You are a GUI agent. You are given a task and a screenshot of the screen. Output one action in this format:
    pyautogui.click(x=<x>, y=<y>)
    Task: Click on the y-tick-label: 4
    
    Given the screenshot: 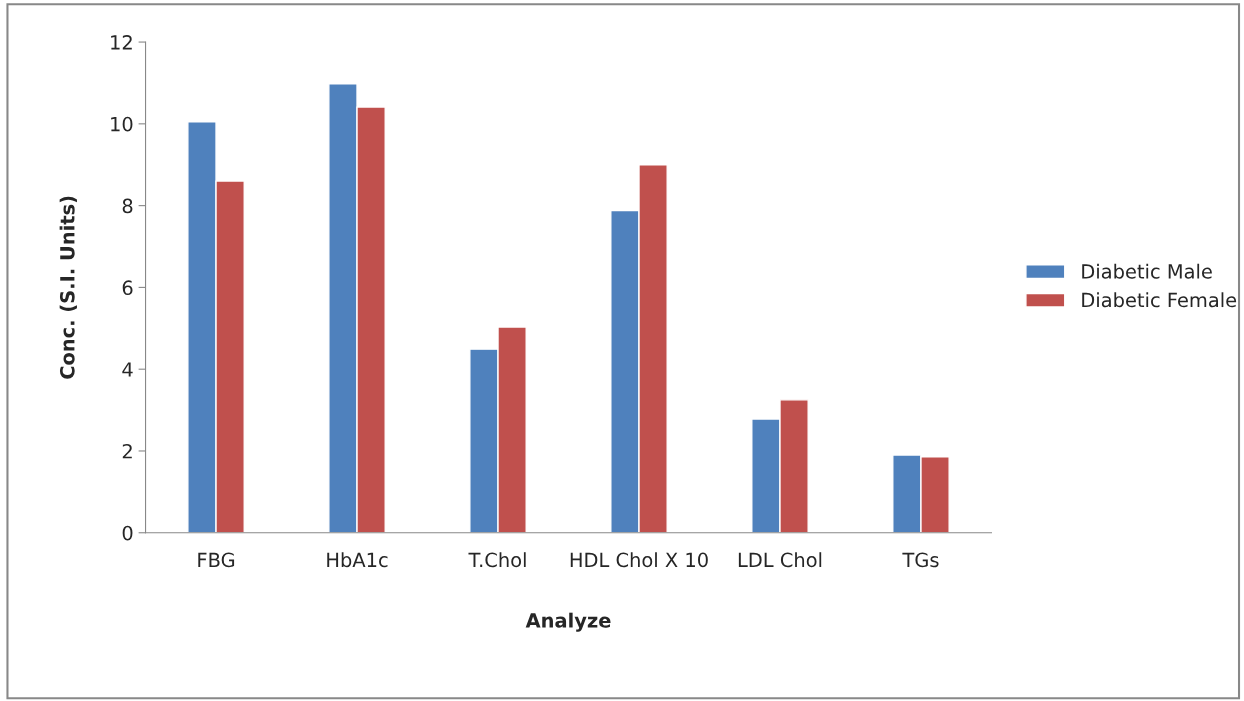 What is the action you would take?
    pyautogui.click(x=127, y=369)
    